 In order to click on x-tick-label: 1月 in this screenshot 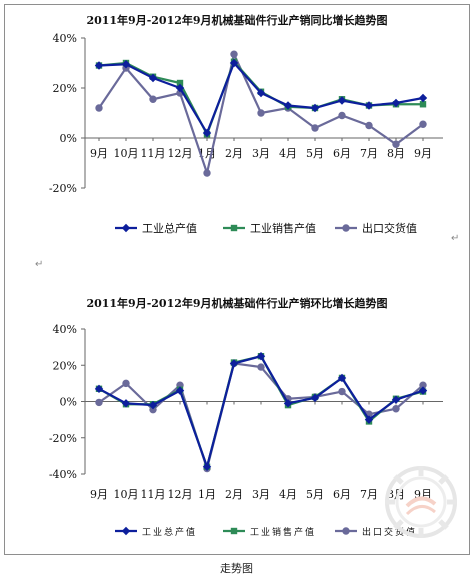, I will do `click(207, 494)`.